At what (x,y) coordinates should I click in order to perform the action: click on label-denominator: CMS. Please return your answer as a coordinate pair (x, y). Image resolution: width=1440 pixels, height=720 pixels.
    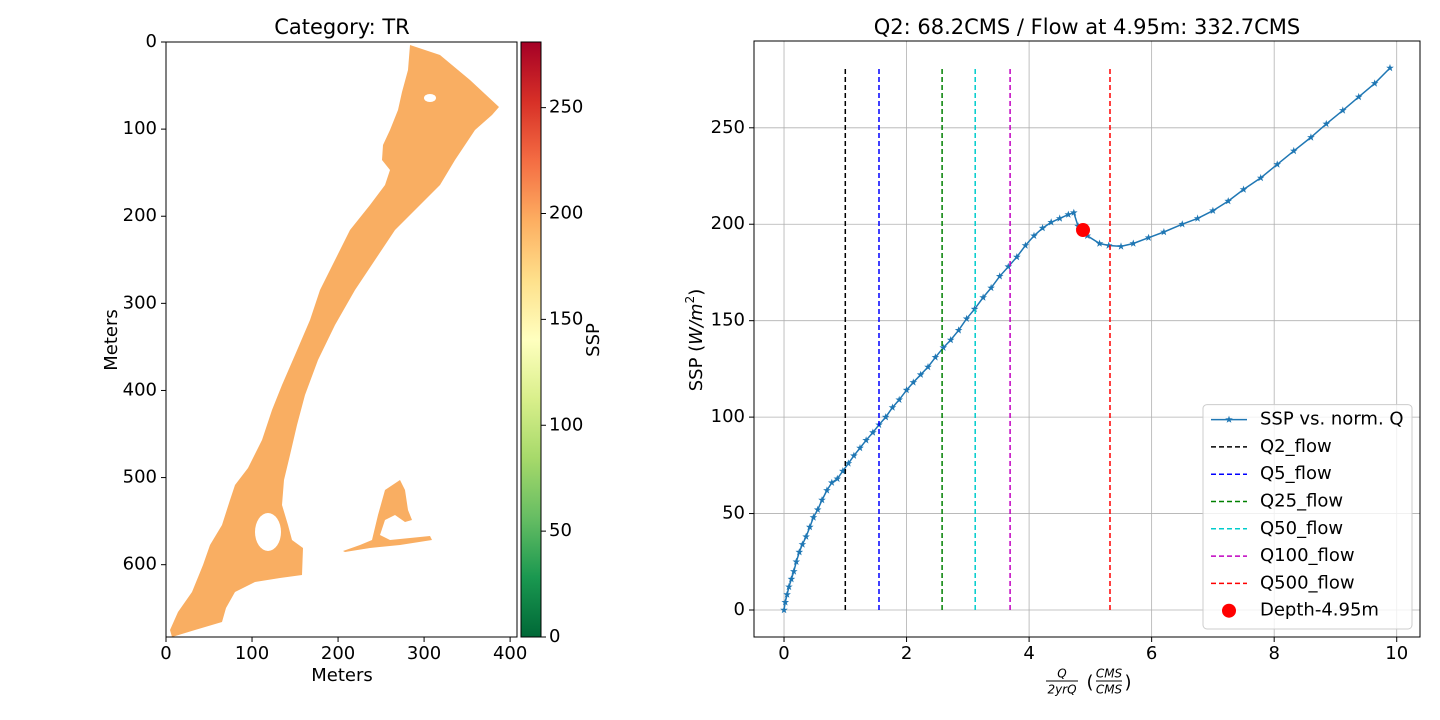
    Looking at the image, I should click on (1109, 690).